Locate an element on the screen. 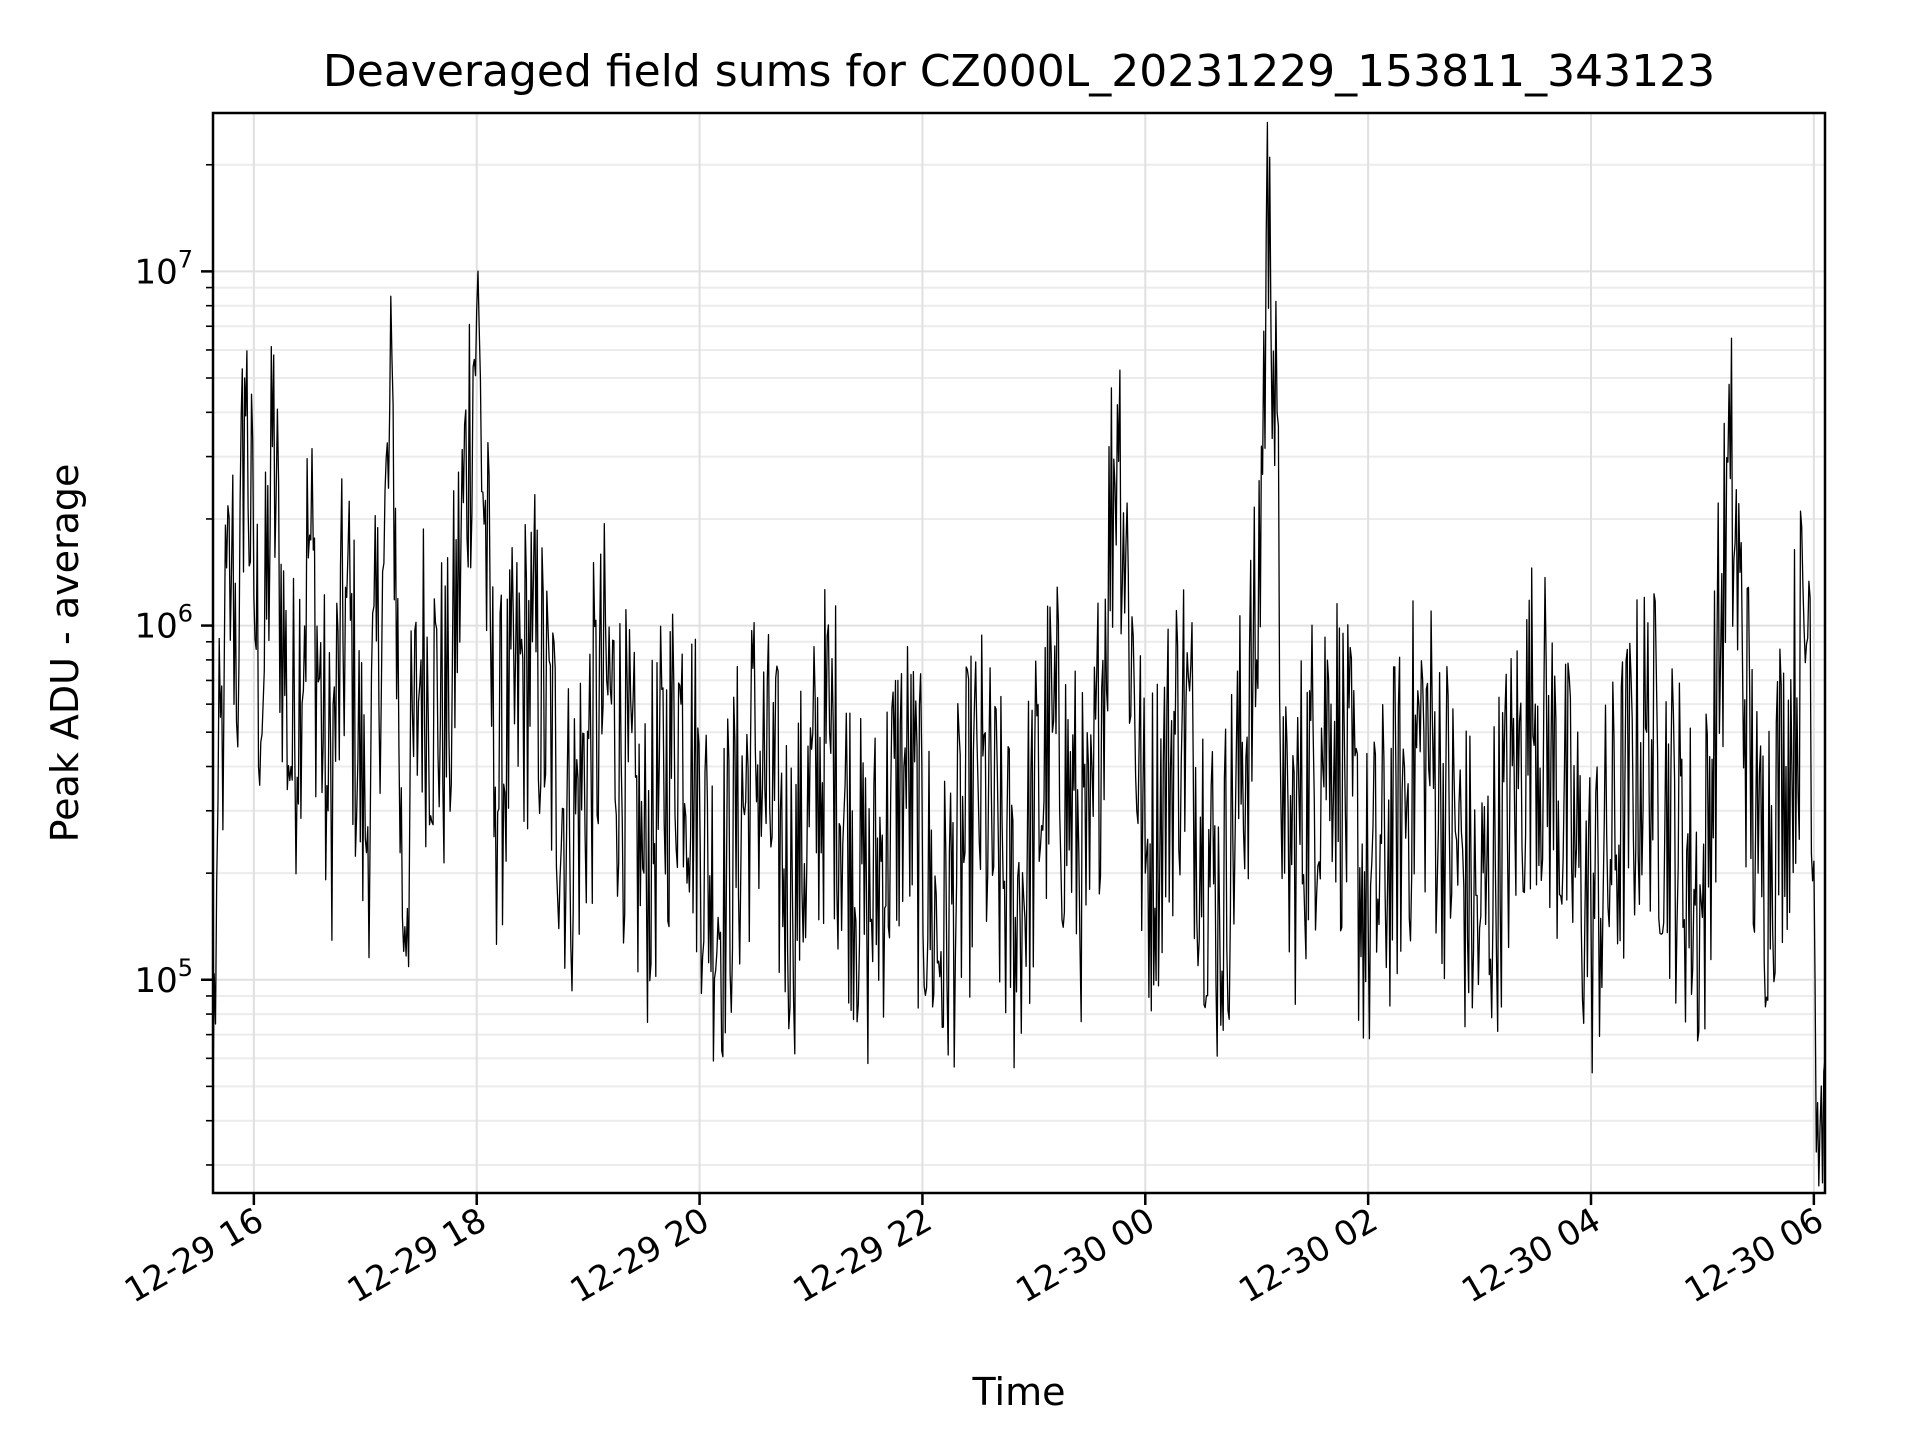 The image size is (1920, 1440). x-tick-label: 12-30 00 is located at coordinates (1085, 1255).